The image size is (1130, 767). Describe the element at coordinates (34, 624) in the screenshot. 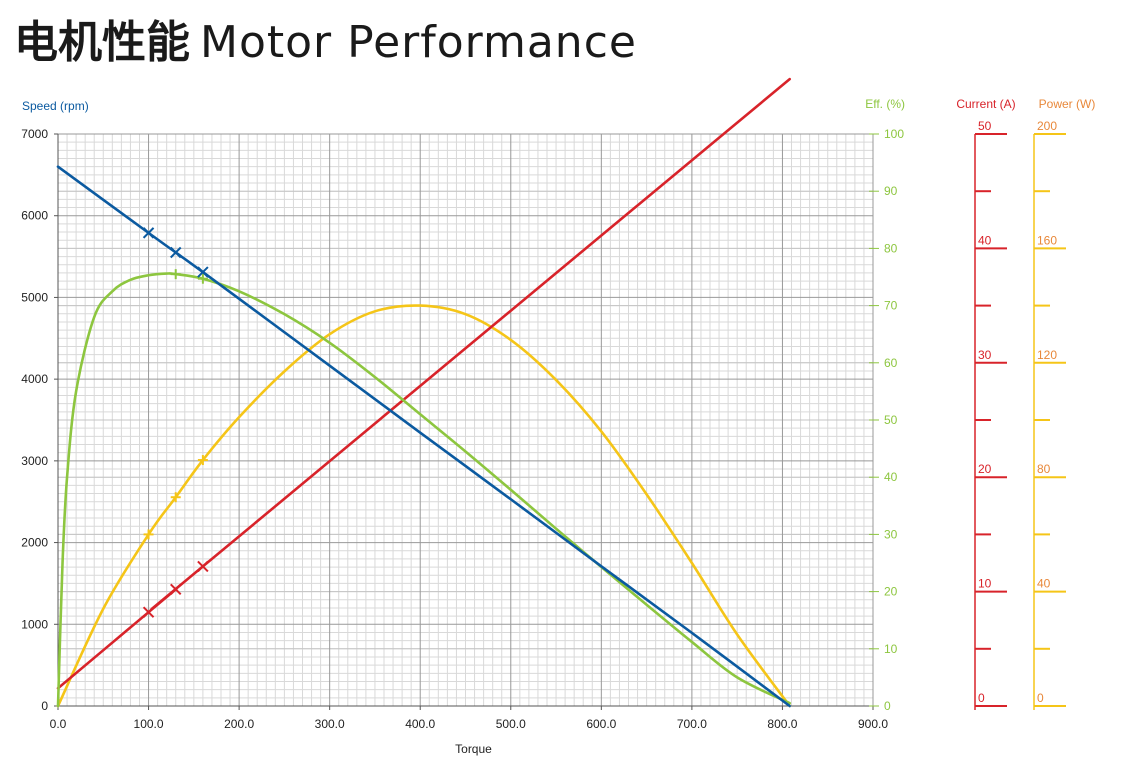

I see `speed-tick-label: 1000` at that location.